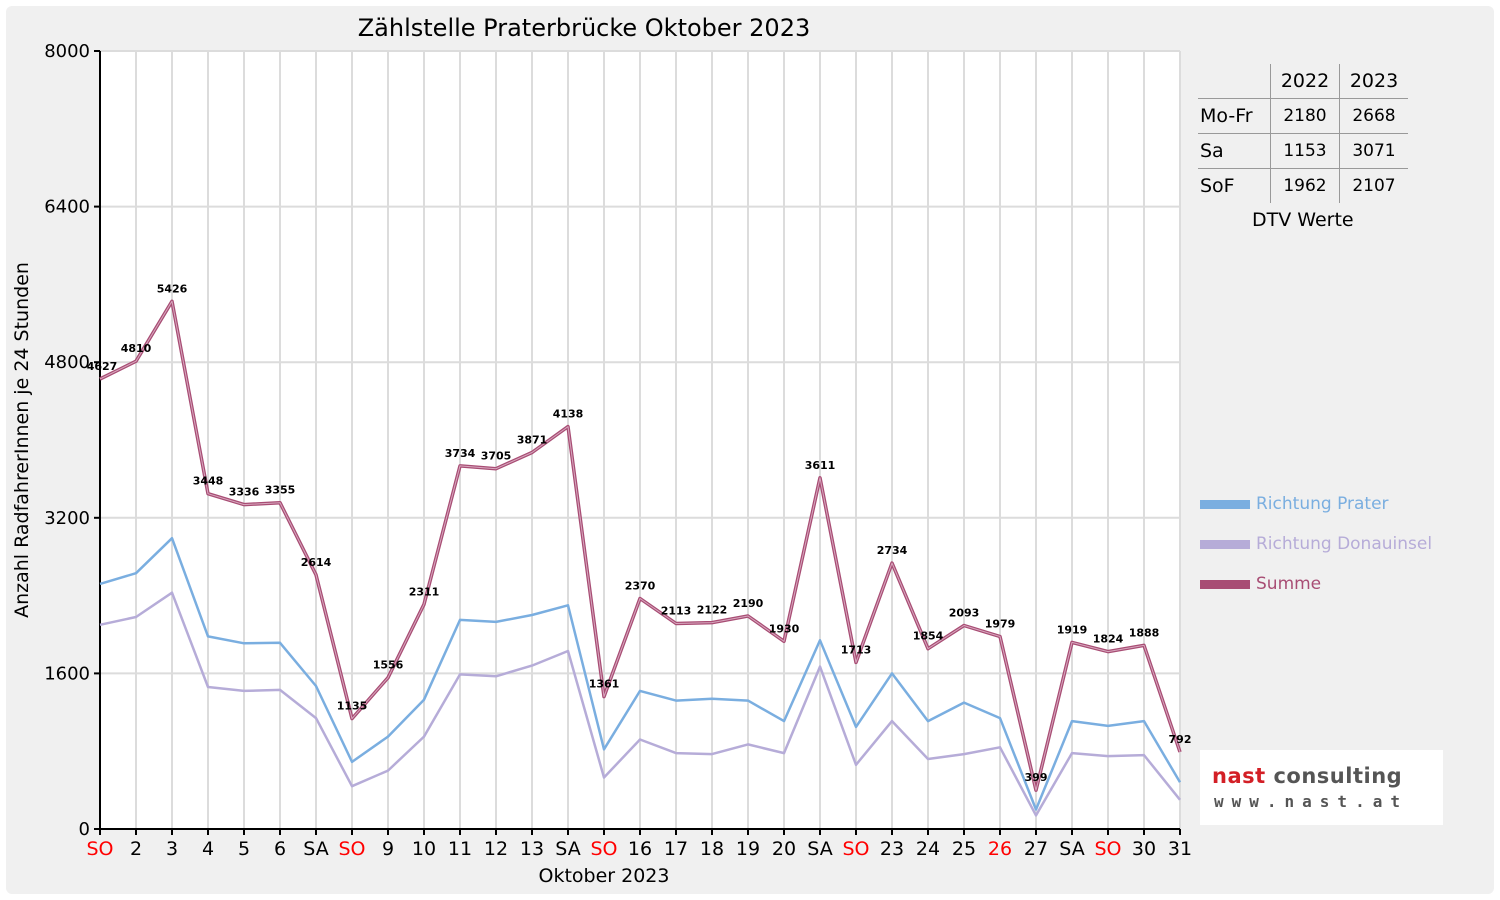  Describe the element at coordinates (784, 849) in the screenshot. I see `x-tick-label: 20` at that location.